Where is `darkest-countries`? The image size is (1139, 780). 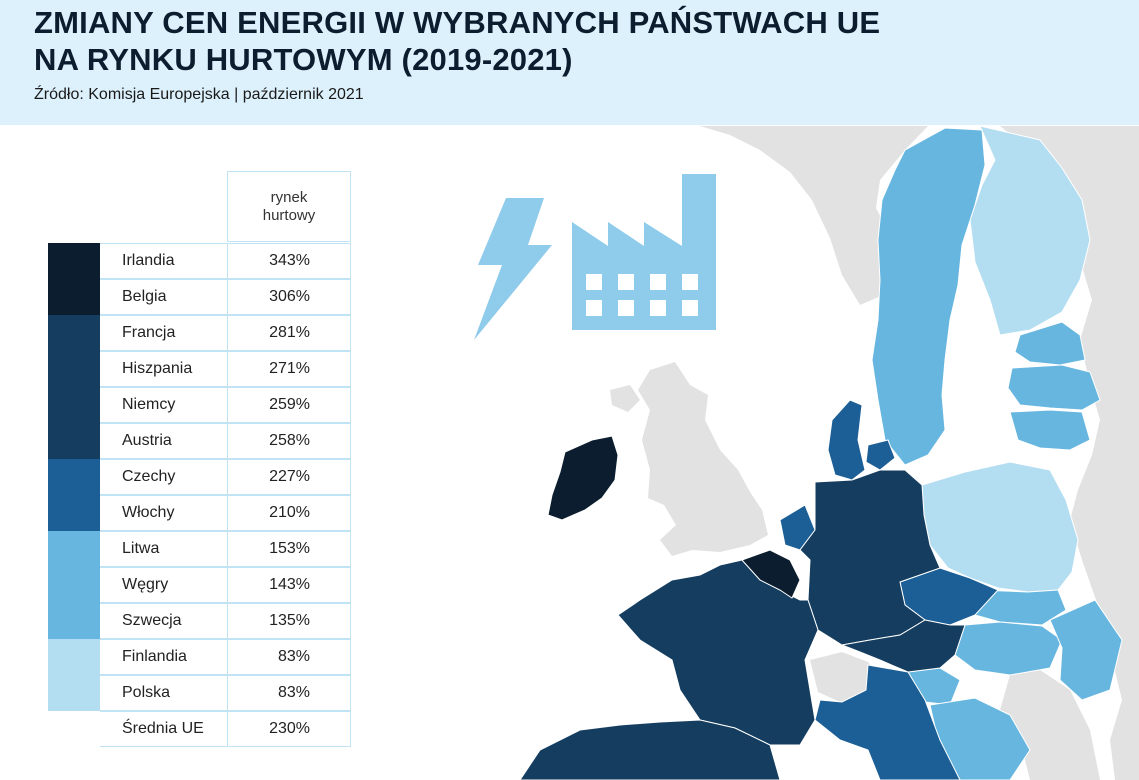
darkest-countries is located at coordinates (674, 517).